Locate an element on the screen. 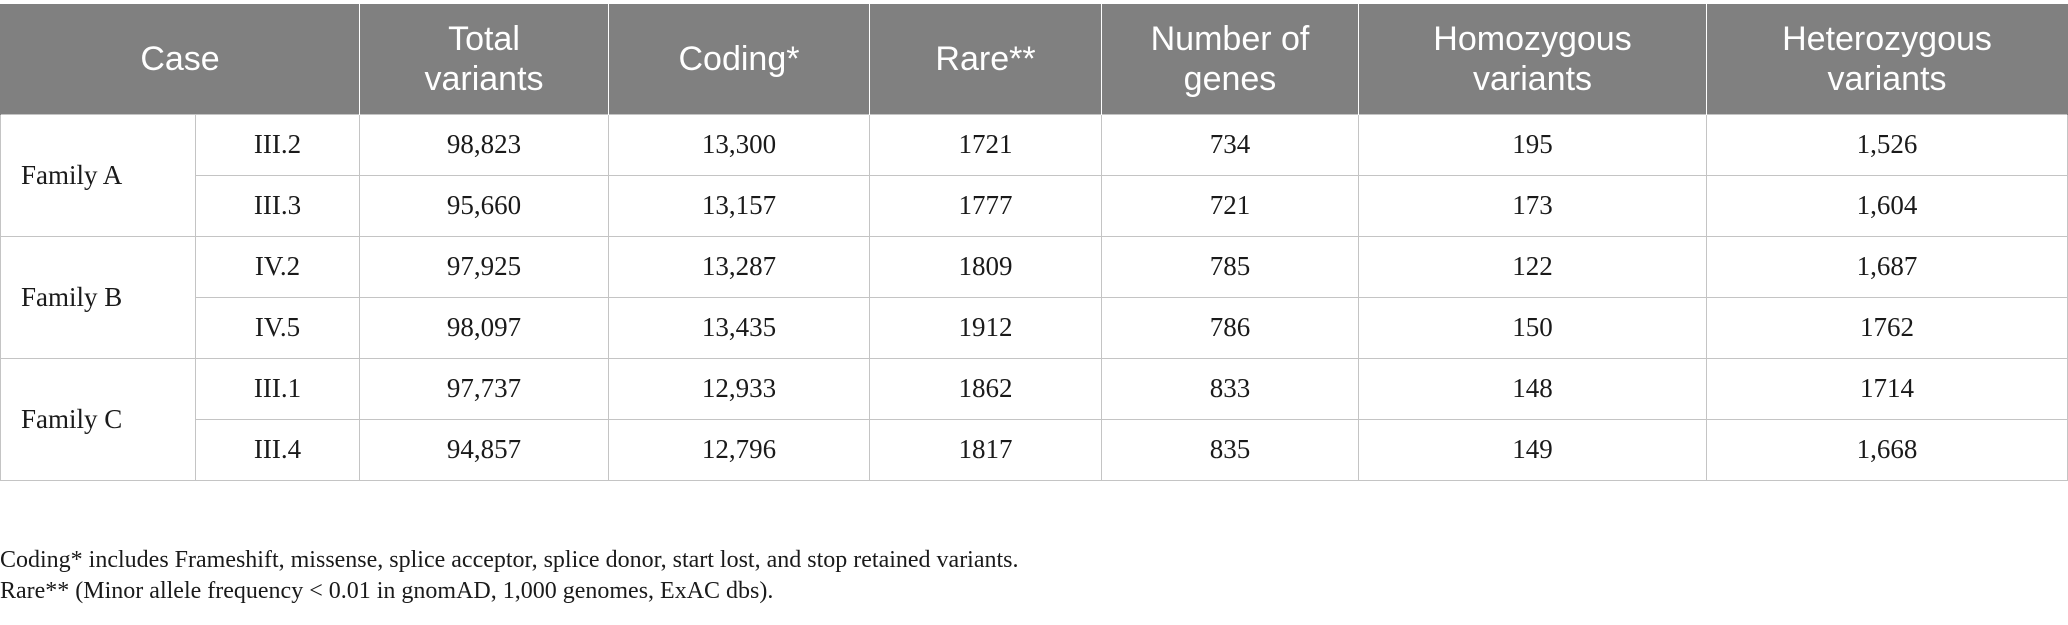 This screenshot has width=2068, height=625. header-homozygous-variants: Homozygous variants is located at coordinates (1532, 59).